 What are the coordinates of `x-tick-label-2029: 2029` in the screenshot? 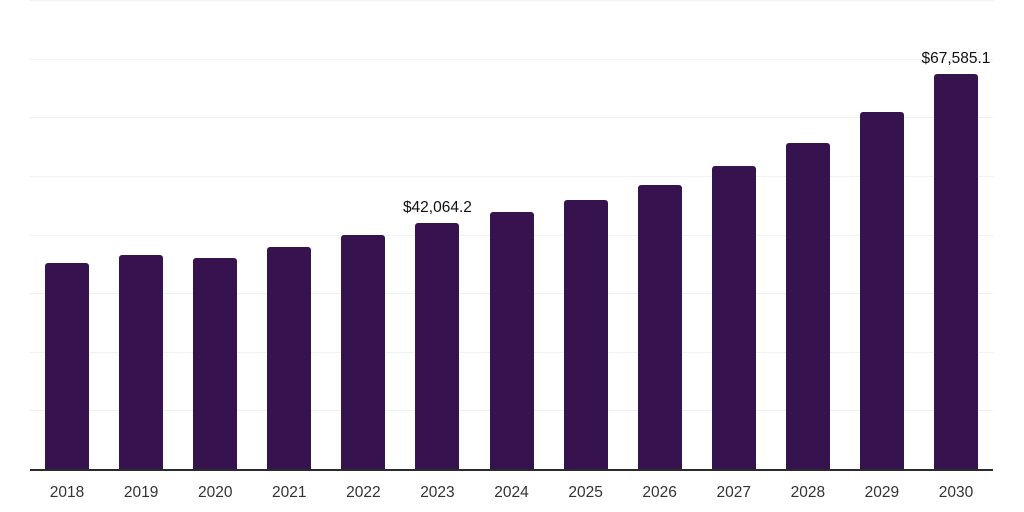 It's located at (882, 492).